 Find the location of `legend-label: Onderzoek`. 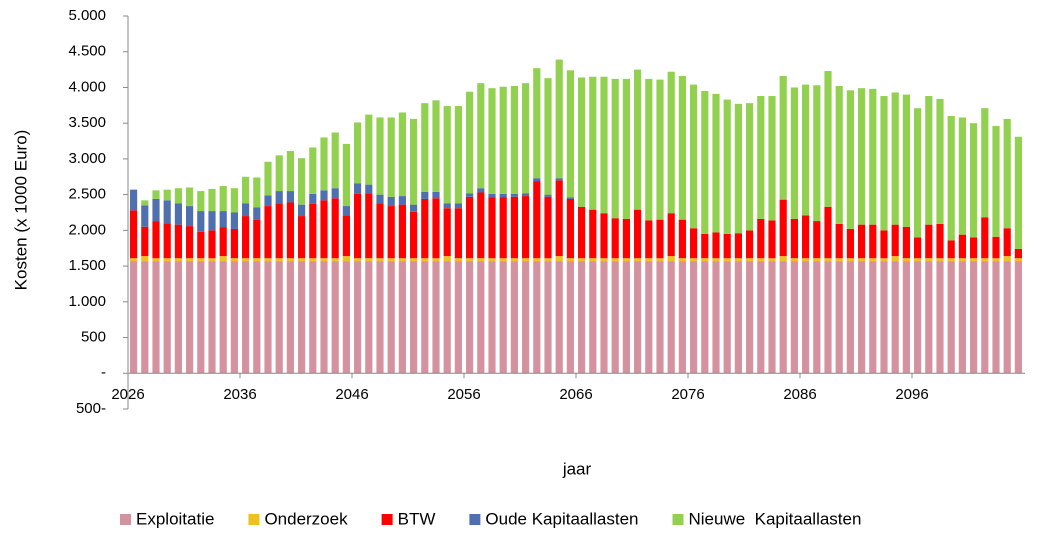

legend-label: Onderzoek is located at coordinates (306, 518).